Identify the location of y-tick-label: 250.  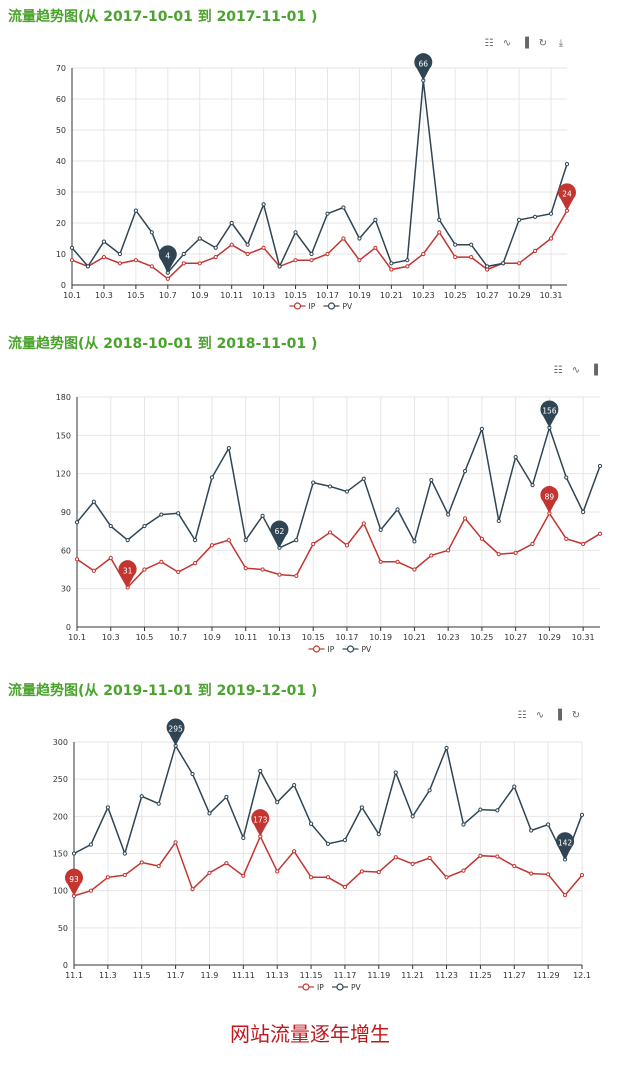
(60, 779).